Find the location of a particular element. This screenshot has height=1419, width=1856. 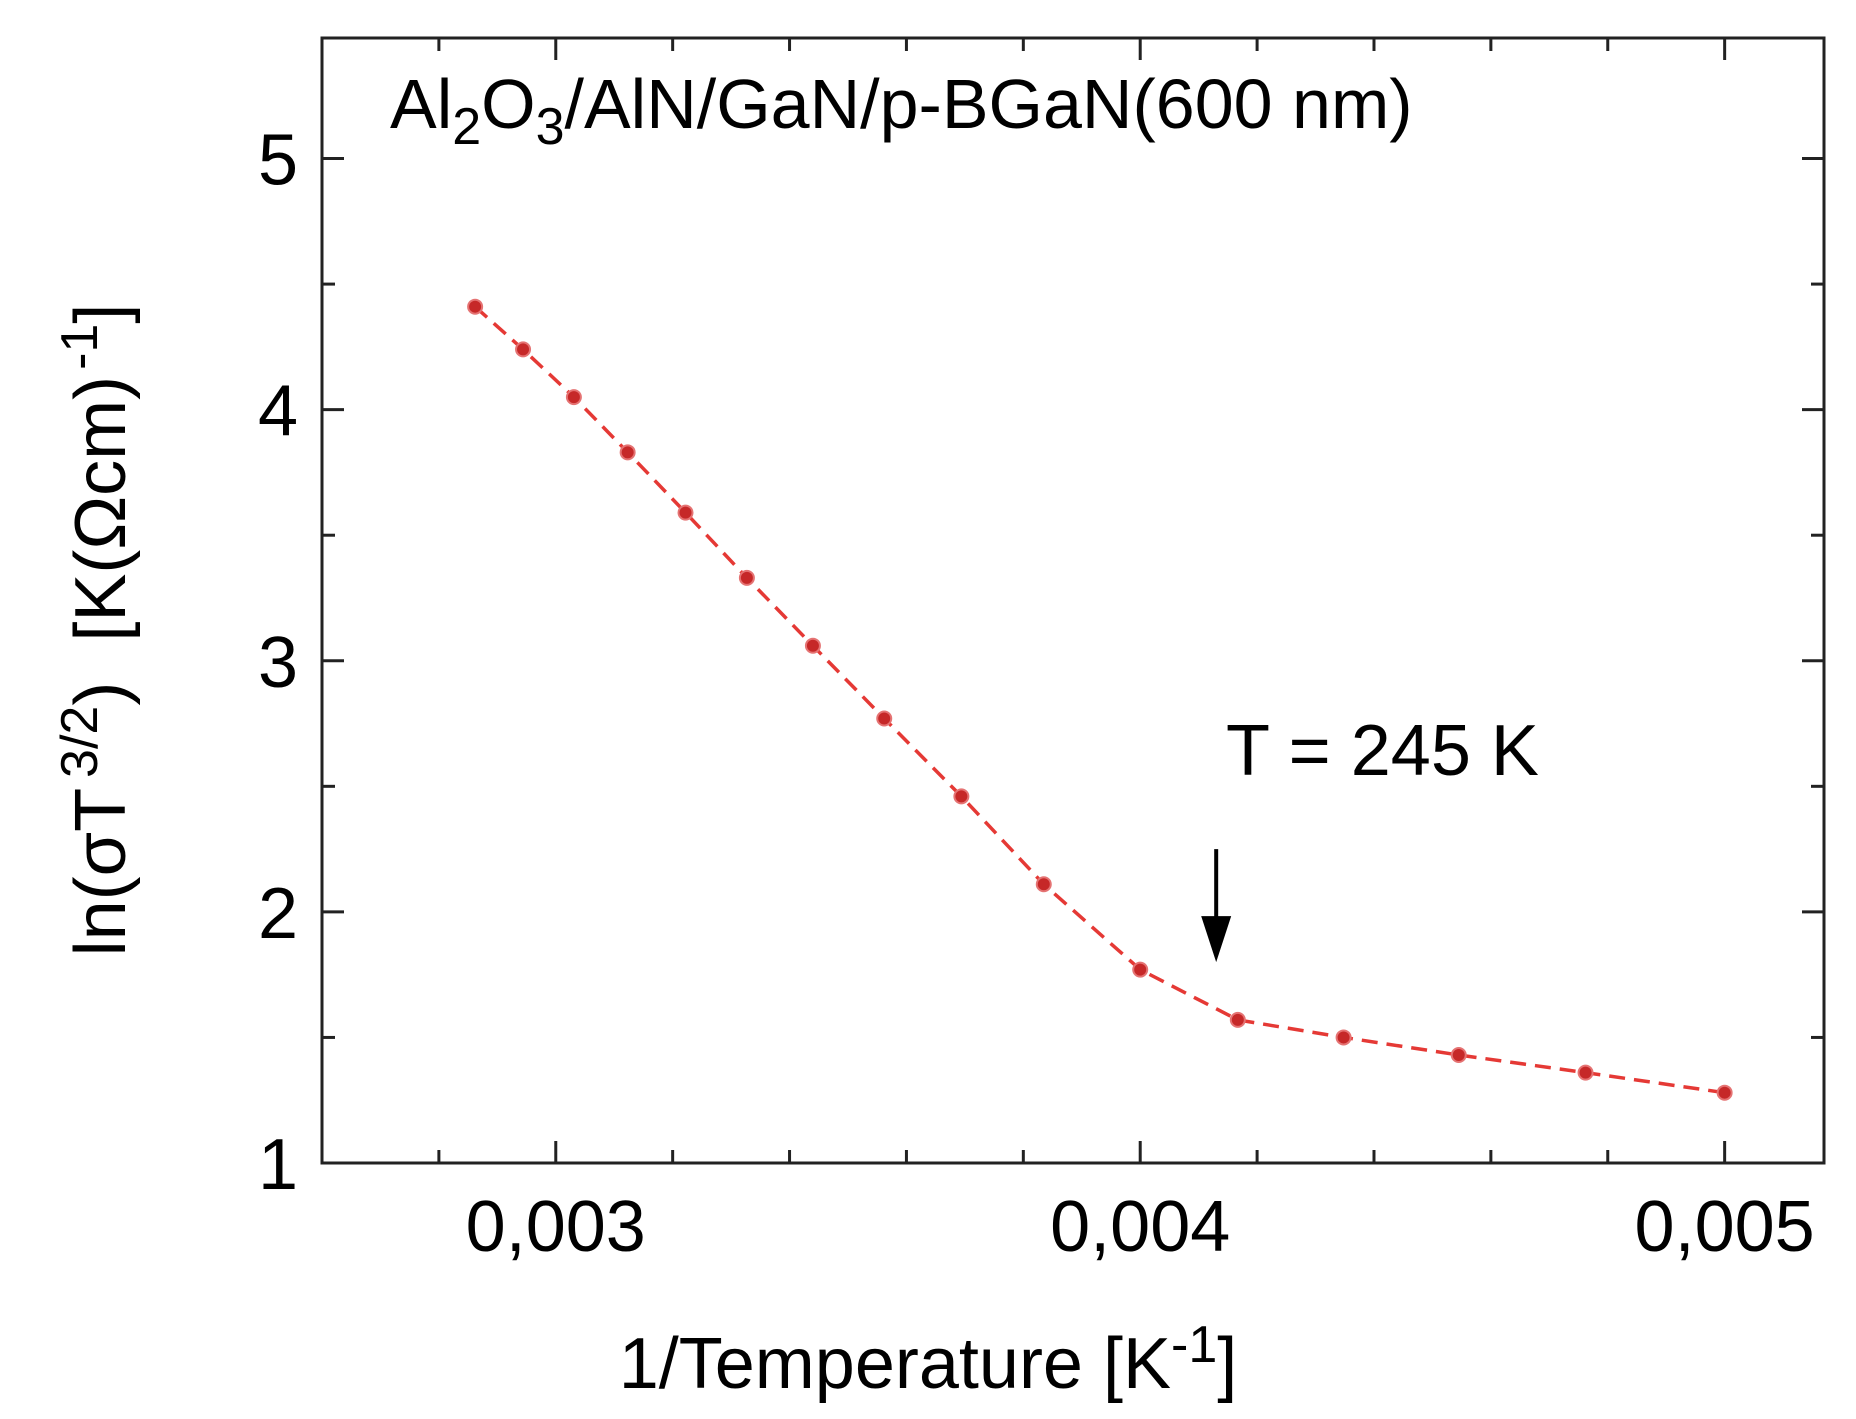

x-tick-label: 0,003 is located at coordinates (556, 1227).